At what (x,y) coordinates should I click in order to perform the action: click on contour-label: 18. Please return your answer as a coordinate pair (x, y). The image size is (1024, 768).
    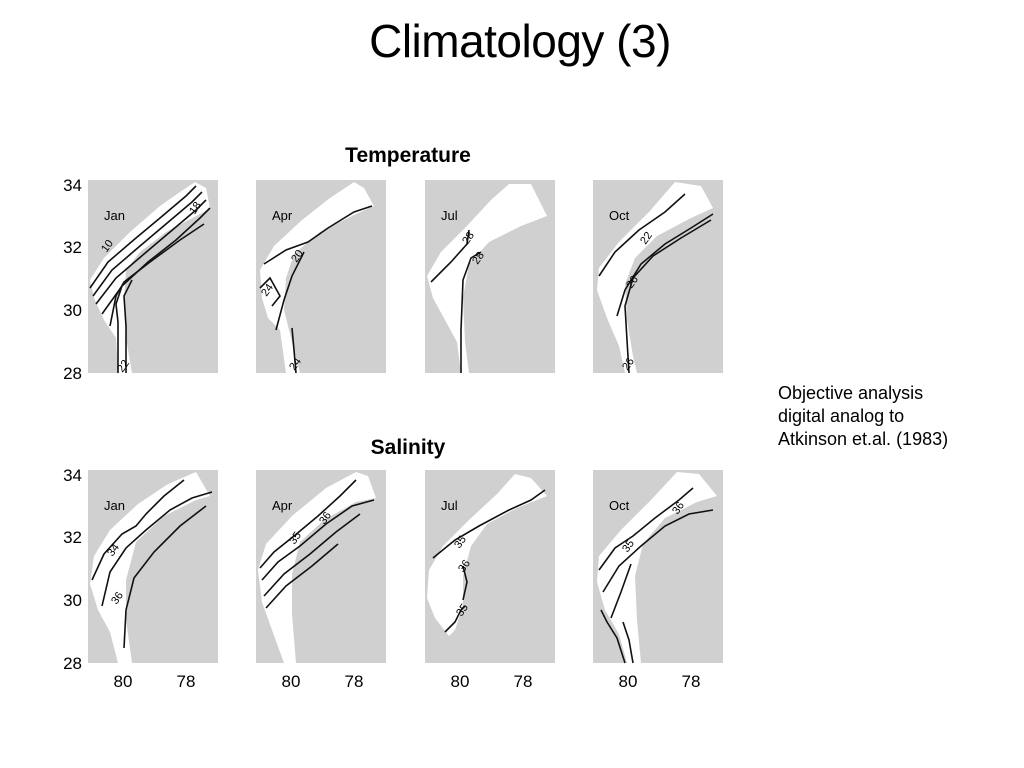
    Looking at the image, I should click on (195, 208).